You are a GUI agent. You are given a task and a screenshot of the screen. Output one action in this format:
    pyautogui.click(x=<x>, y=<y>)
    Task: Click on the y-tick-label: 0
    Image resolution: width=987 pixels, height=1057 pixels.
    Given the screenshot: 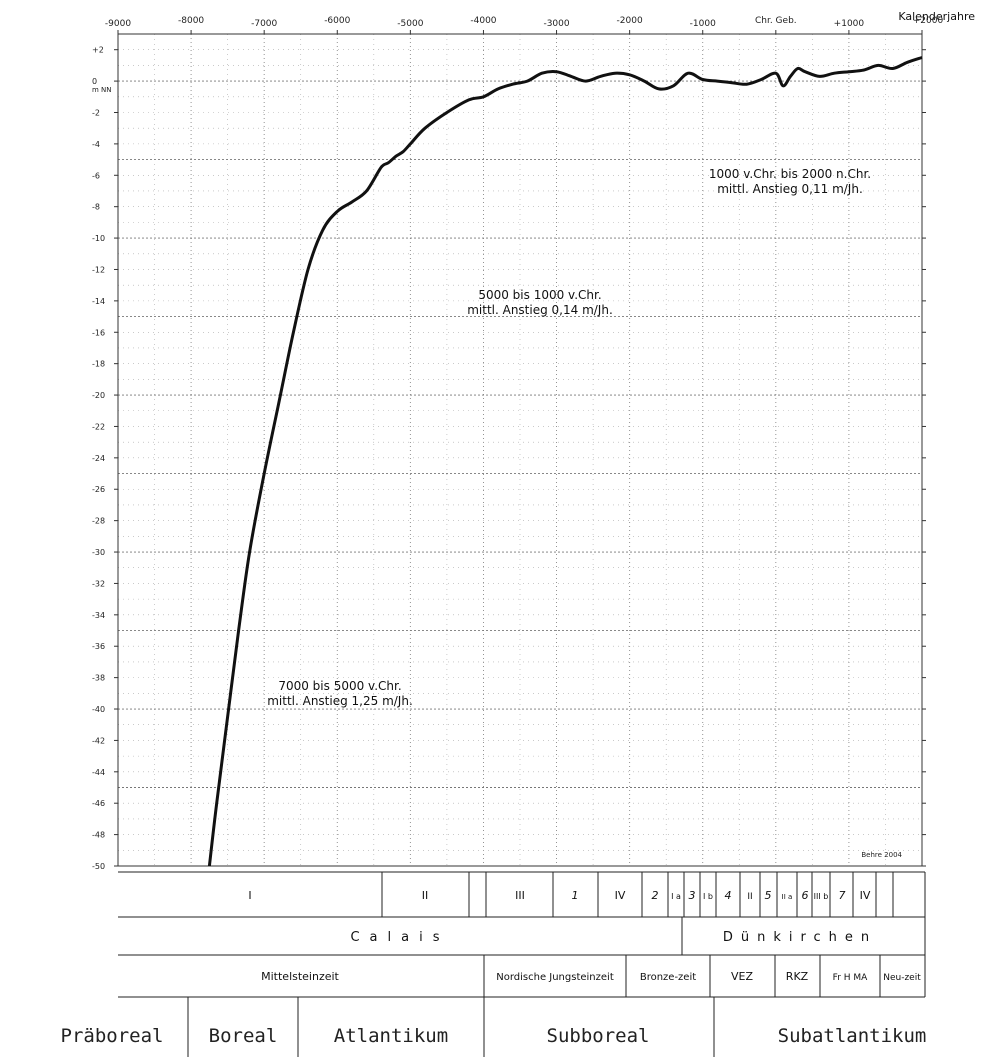 What is the action you would take?
    pyautogui.click(x=94, y=81)
    